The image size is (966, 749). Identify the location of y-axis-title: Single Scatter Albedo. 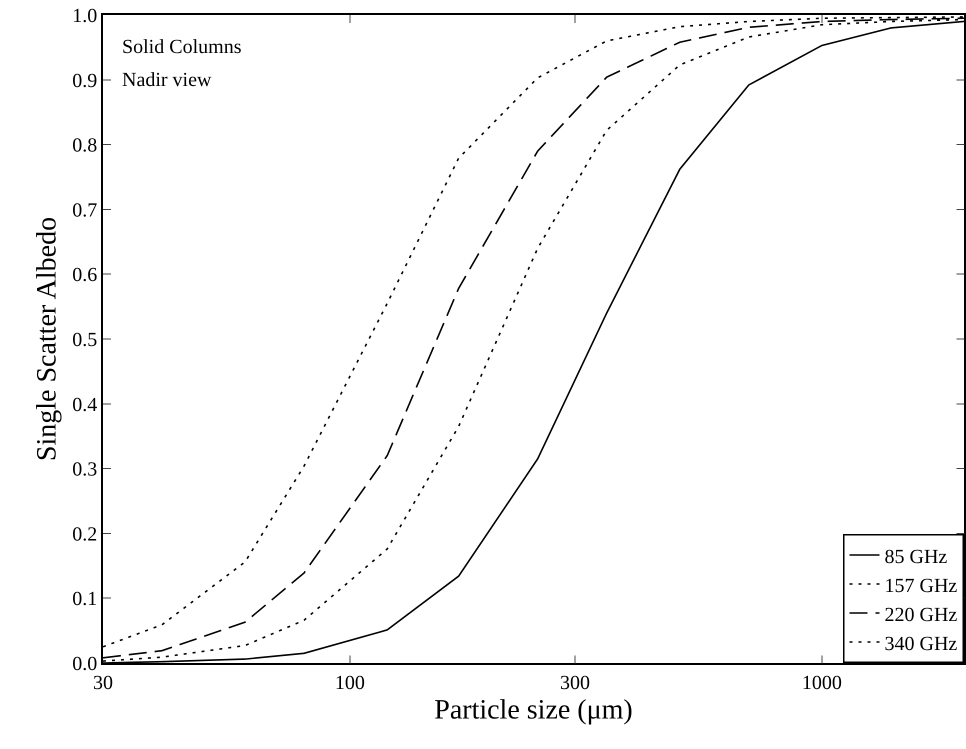
(46, 339).